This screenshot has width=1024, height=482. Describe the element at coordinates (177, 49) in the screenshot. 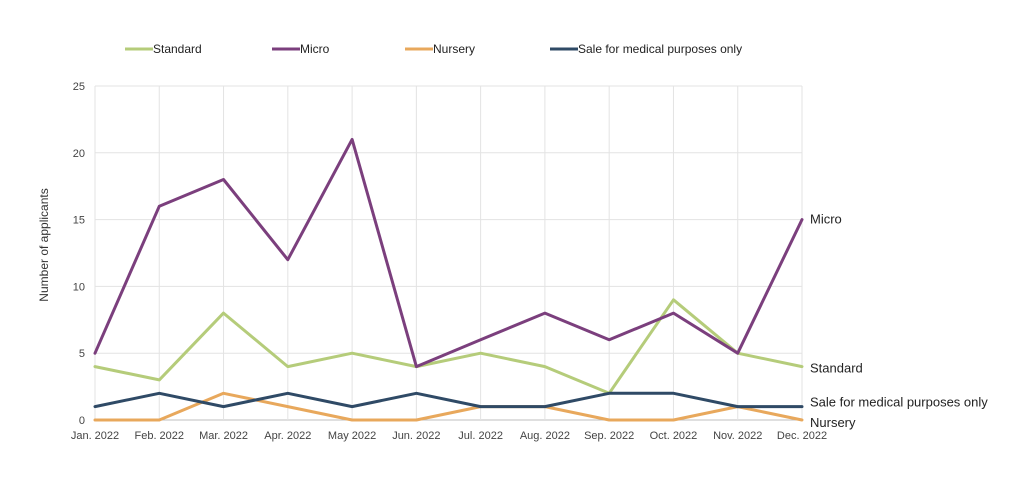

I see `legend-label: Standard` at that location.